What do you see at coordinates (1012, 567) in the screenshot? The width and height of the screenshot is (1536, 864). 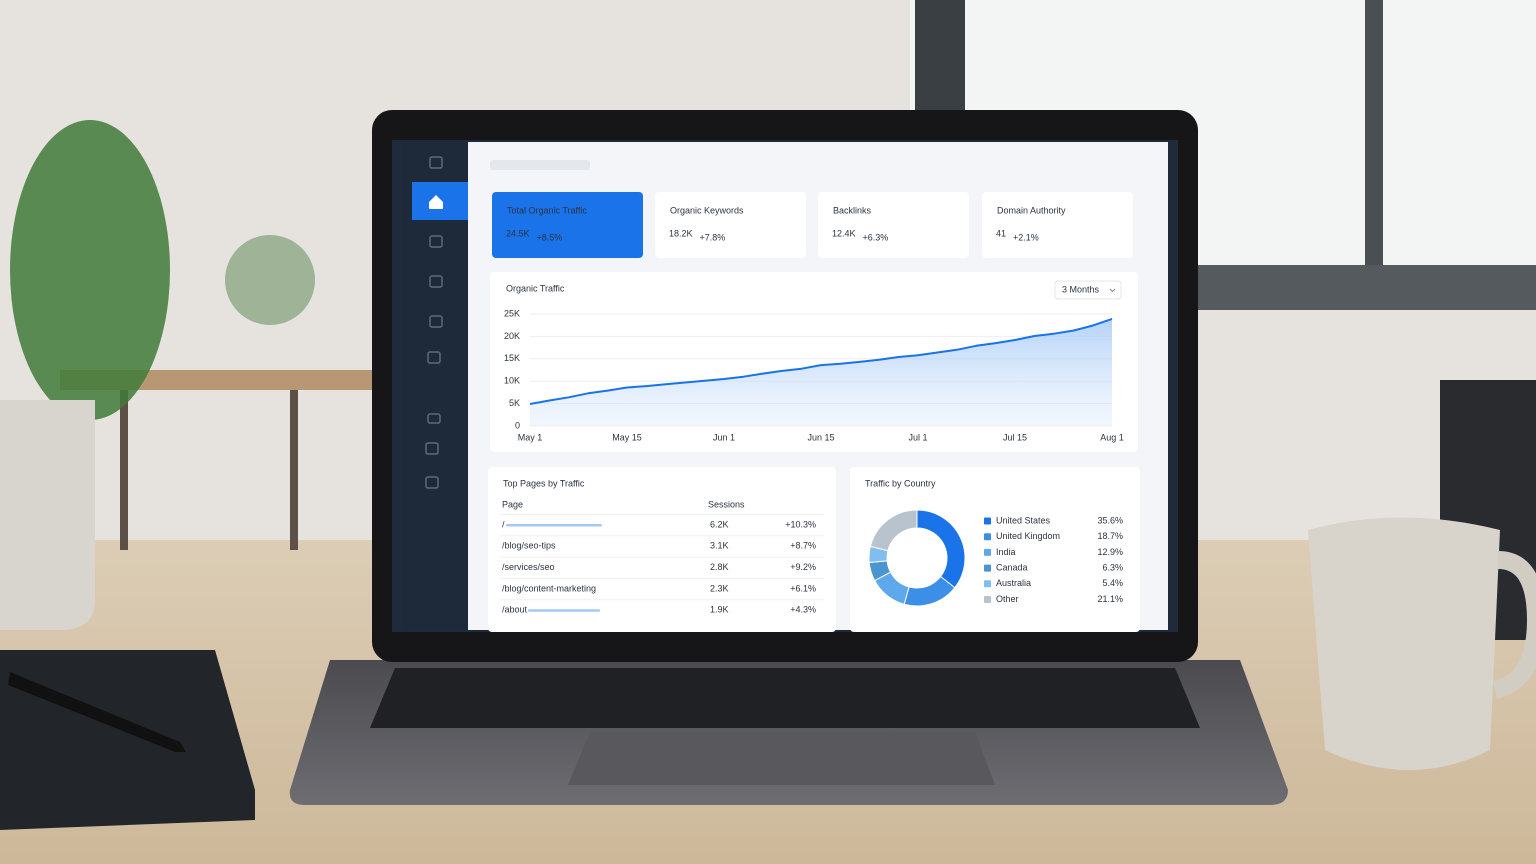 I see `legend-label: Canada` at bounding box center [1012, 567].